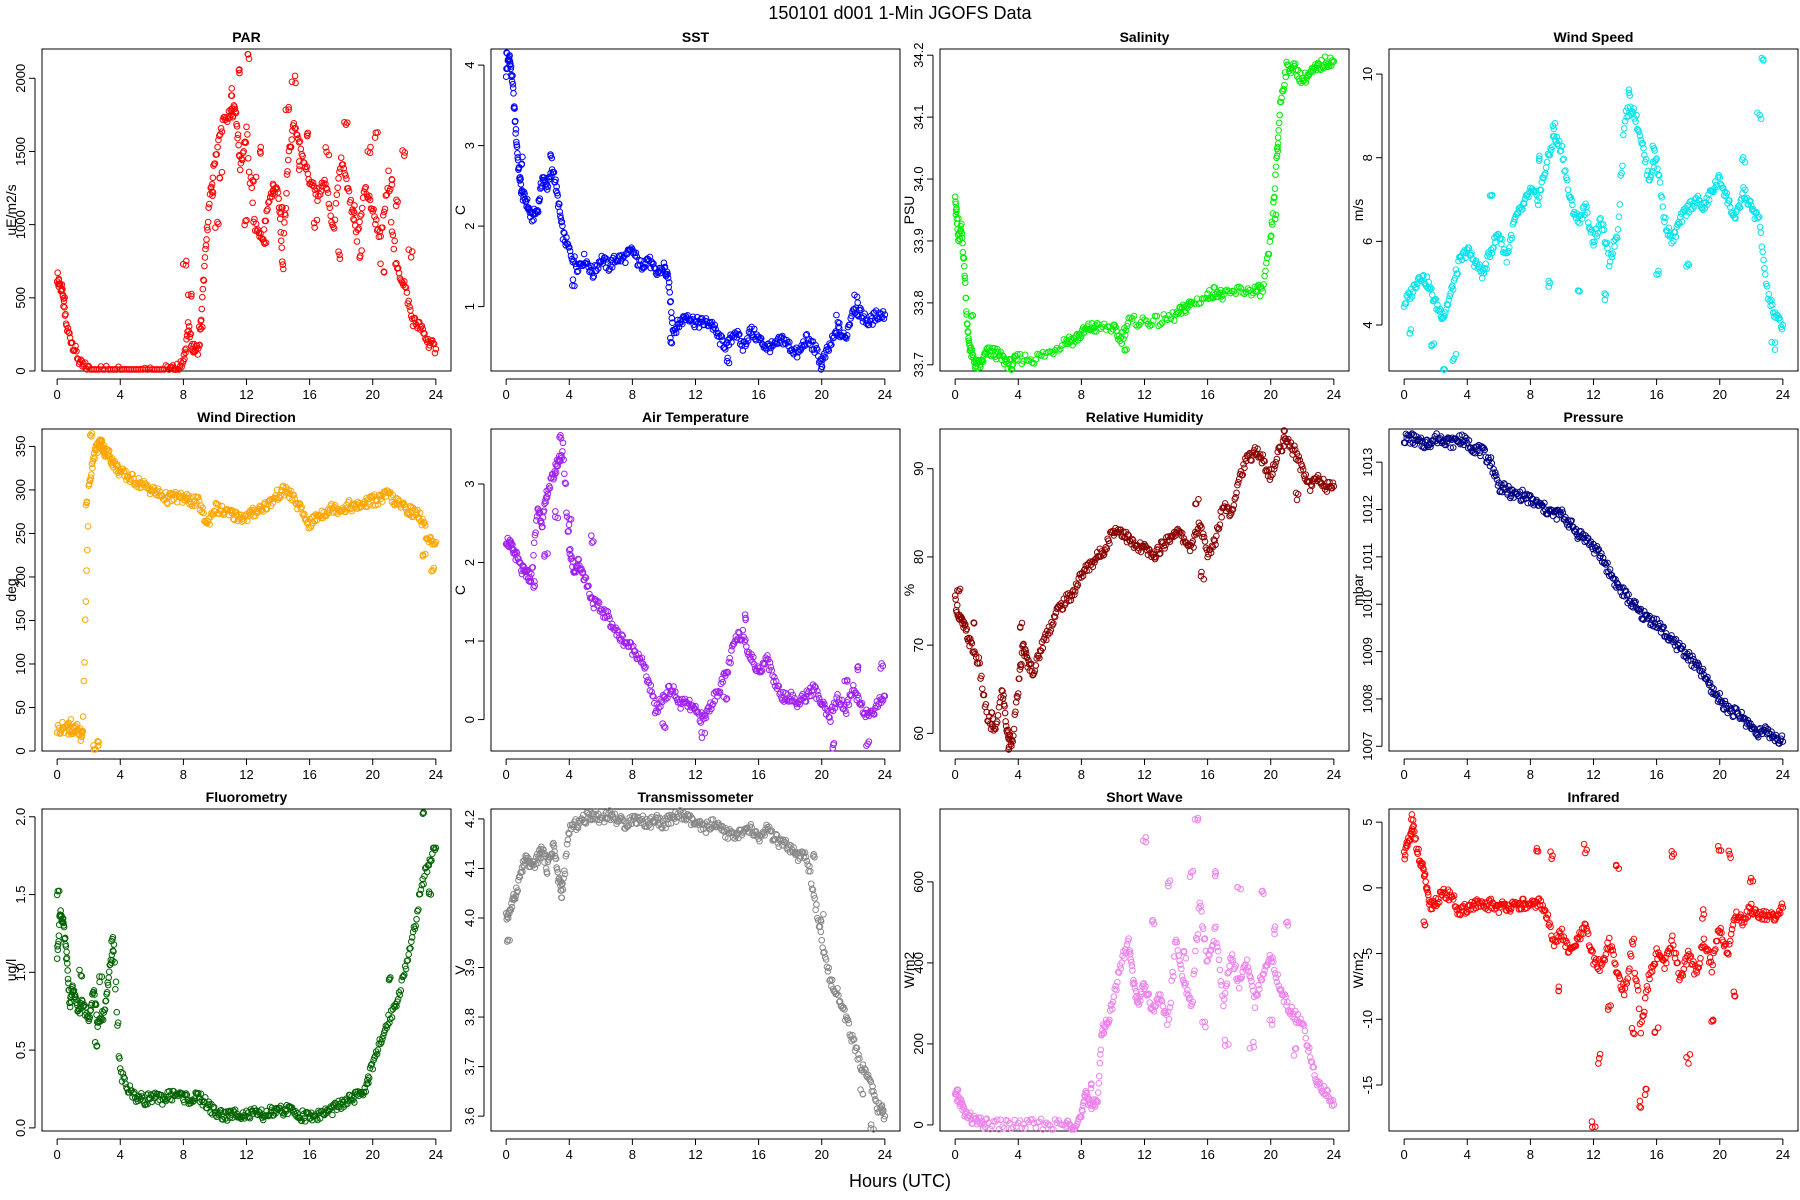 This screenshot has width=1800, height=1200. I want to click on y-tick-label-salinity: 33.8, so click(918, 302).